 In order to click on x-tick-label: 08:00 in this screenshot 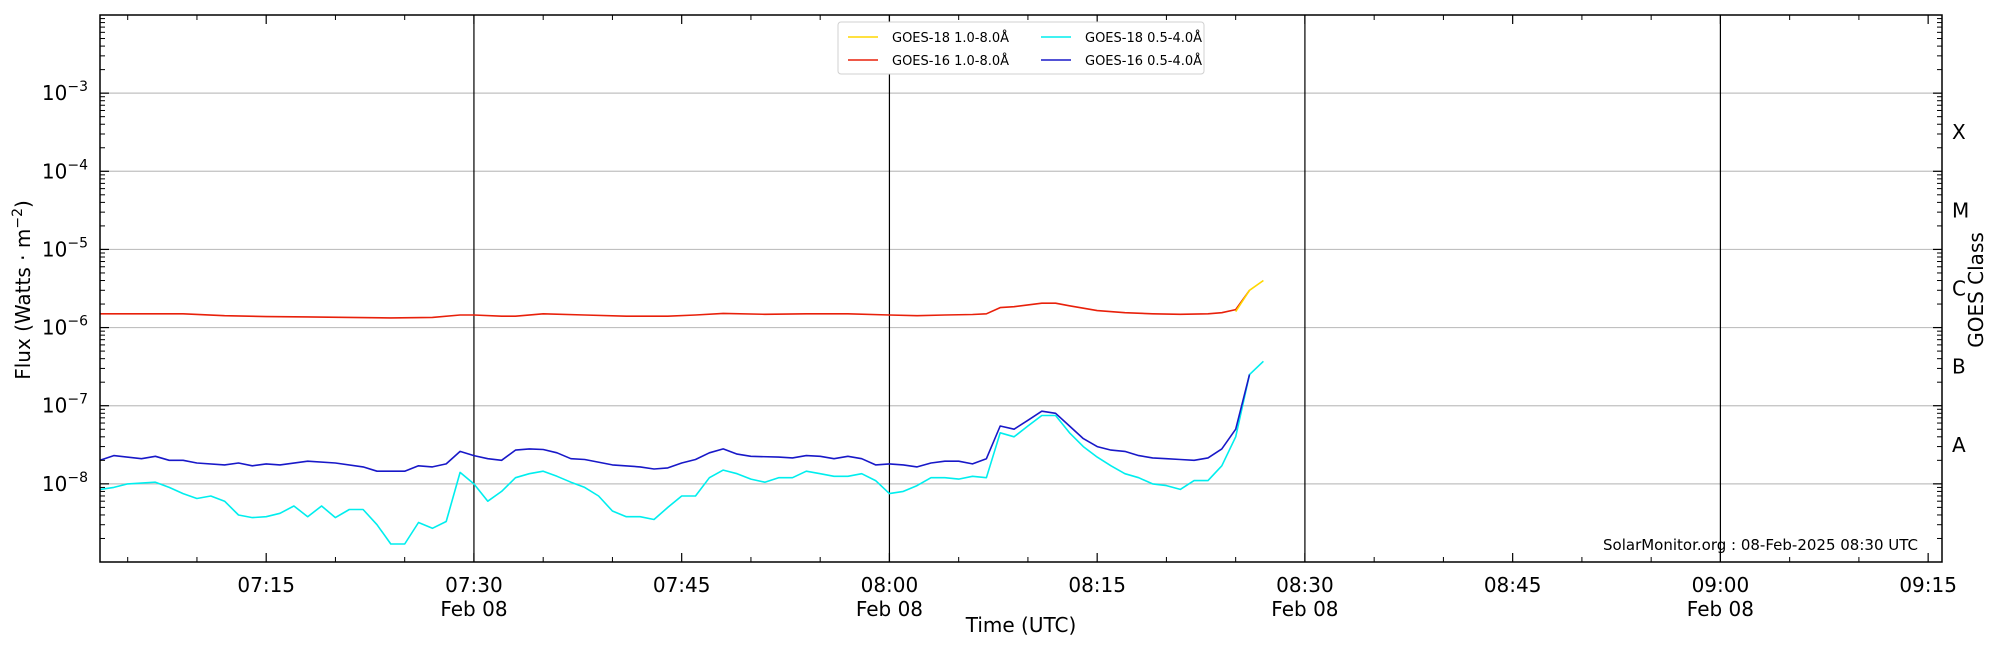, I will do `click(890, 585)`.